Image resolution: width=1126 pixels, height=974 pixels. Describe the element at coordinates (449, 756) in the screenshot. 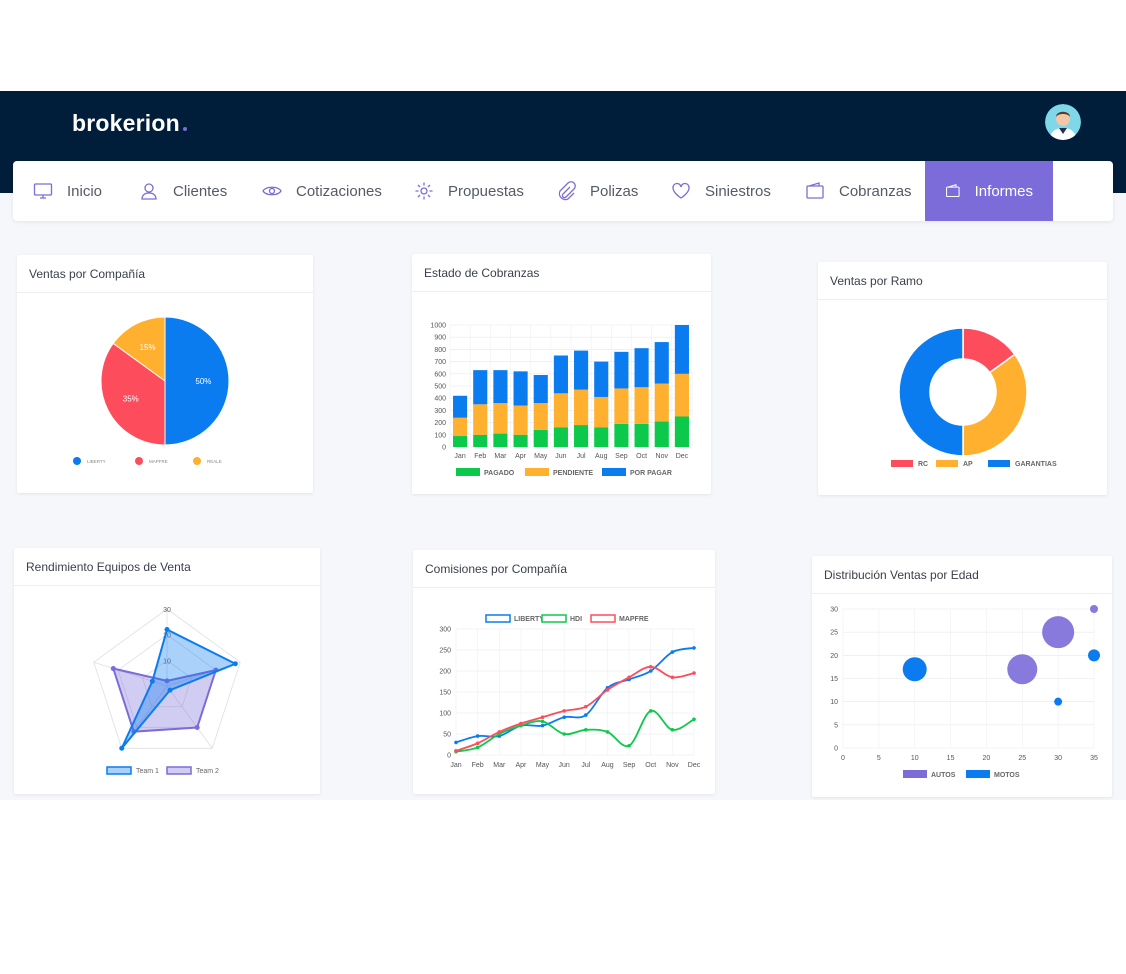

I see `y-tick-label: 0` at that location.